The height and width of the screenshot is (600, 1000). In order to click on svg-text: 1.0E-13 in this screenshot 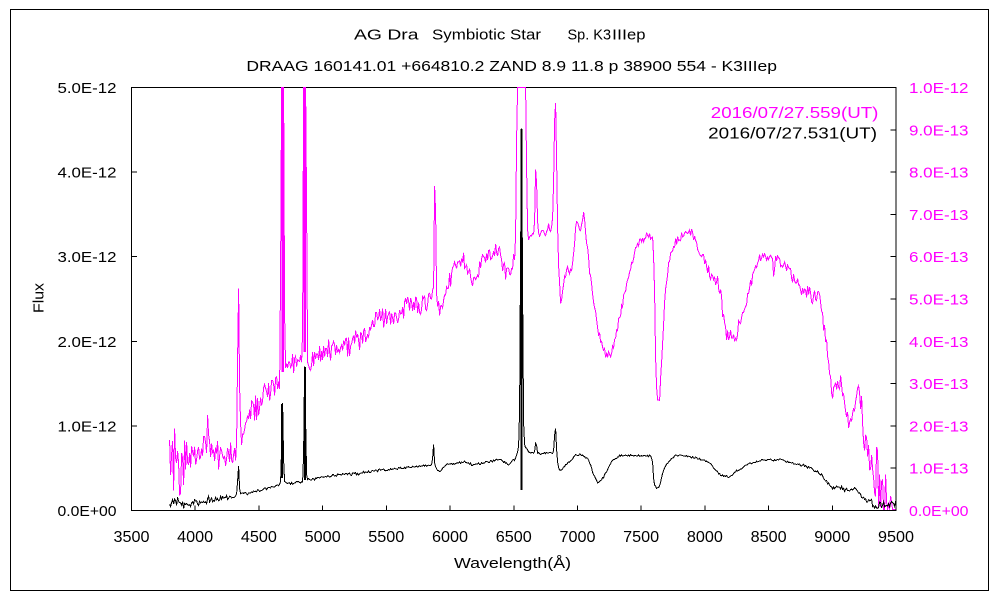, I will do `click(939, 469)`.